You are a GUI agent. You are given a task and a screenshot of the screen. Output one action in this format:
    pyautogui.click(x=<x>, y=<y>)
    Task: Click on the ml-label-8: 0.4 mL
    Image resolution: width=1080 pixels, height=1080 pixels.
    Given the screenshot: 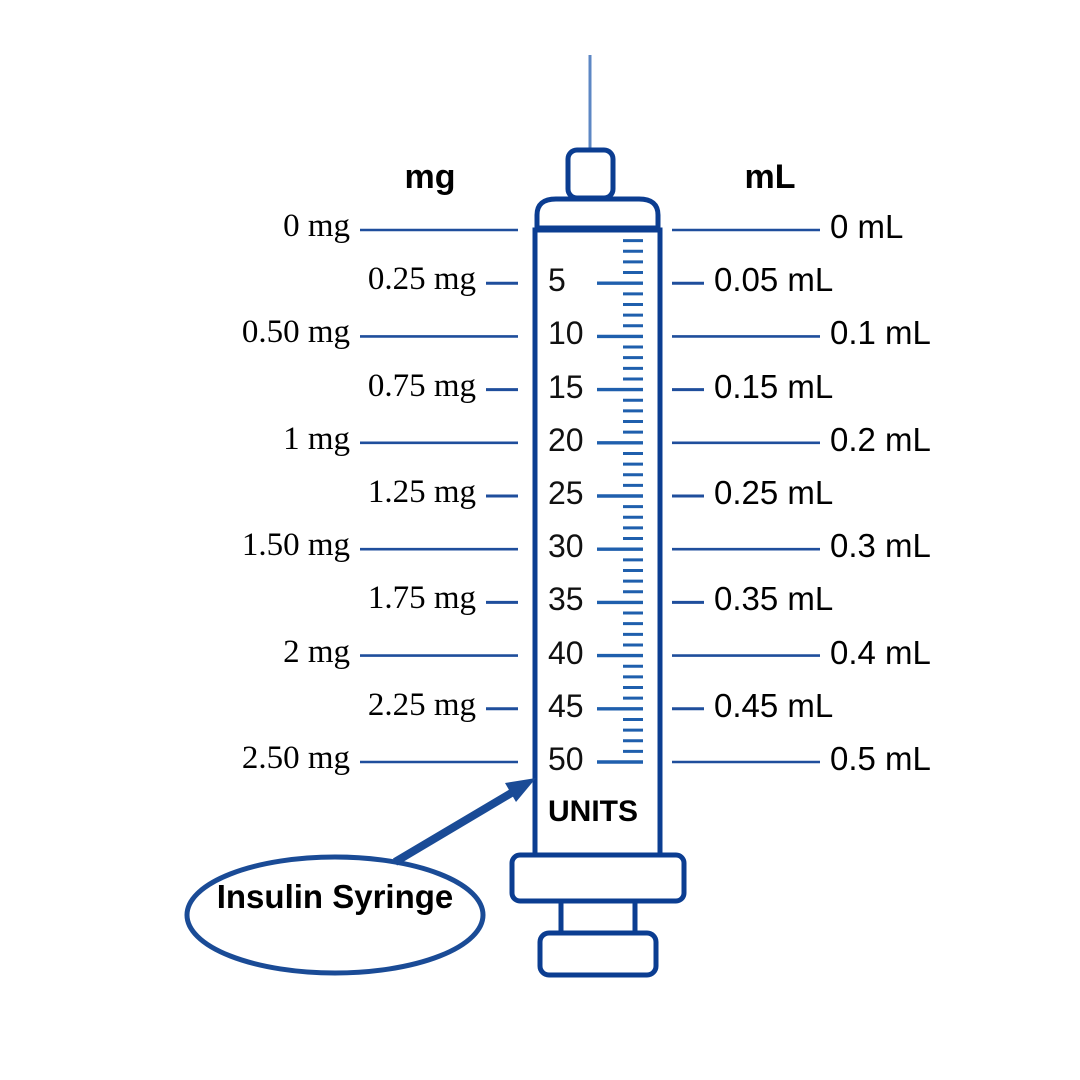 What is the action you would take?
    pyautogui.click(x=880, y=652)
    